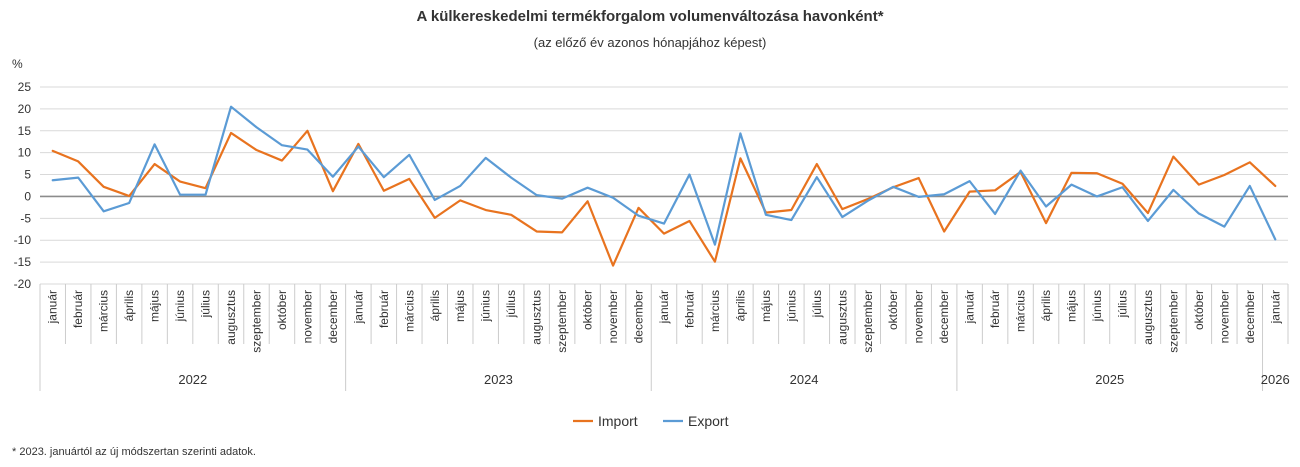 The image size is (1300, 467). I want to click on y-tick-label: 10, so click(25, 153).